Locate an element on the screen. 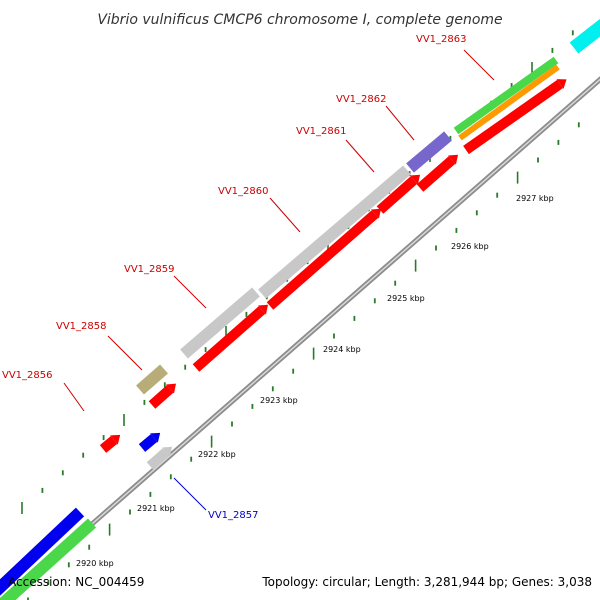 The image size is (600, 600). feature-vv1-2860-red-arrowhead is located at coordinates (376, 213).